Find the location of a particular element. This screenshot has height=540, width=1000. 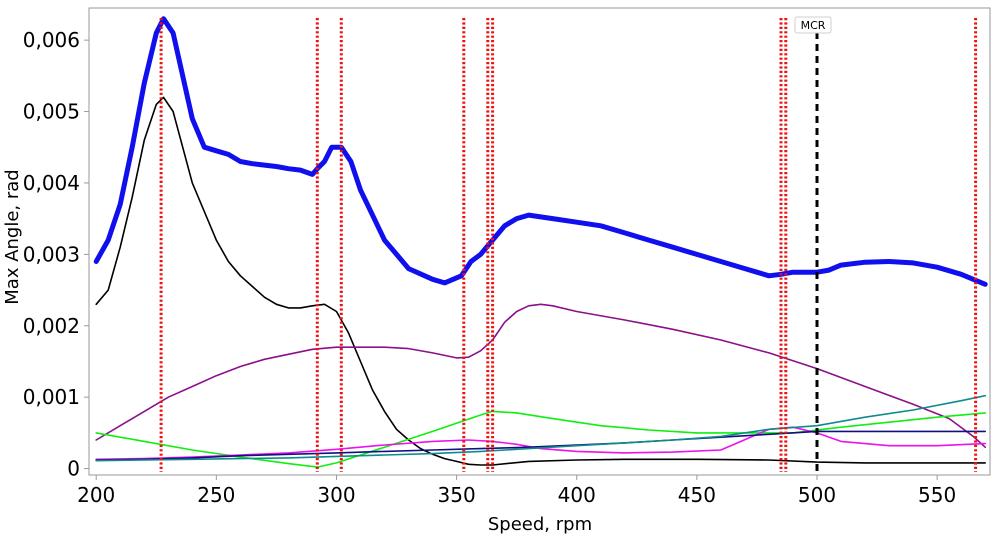

x-tick-label: 550 is located at coordinates (937, 495).